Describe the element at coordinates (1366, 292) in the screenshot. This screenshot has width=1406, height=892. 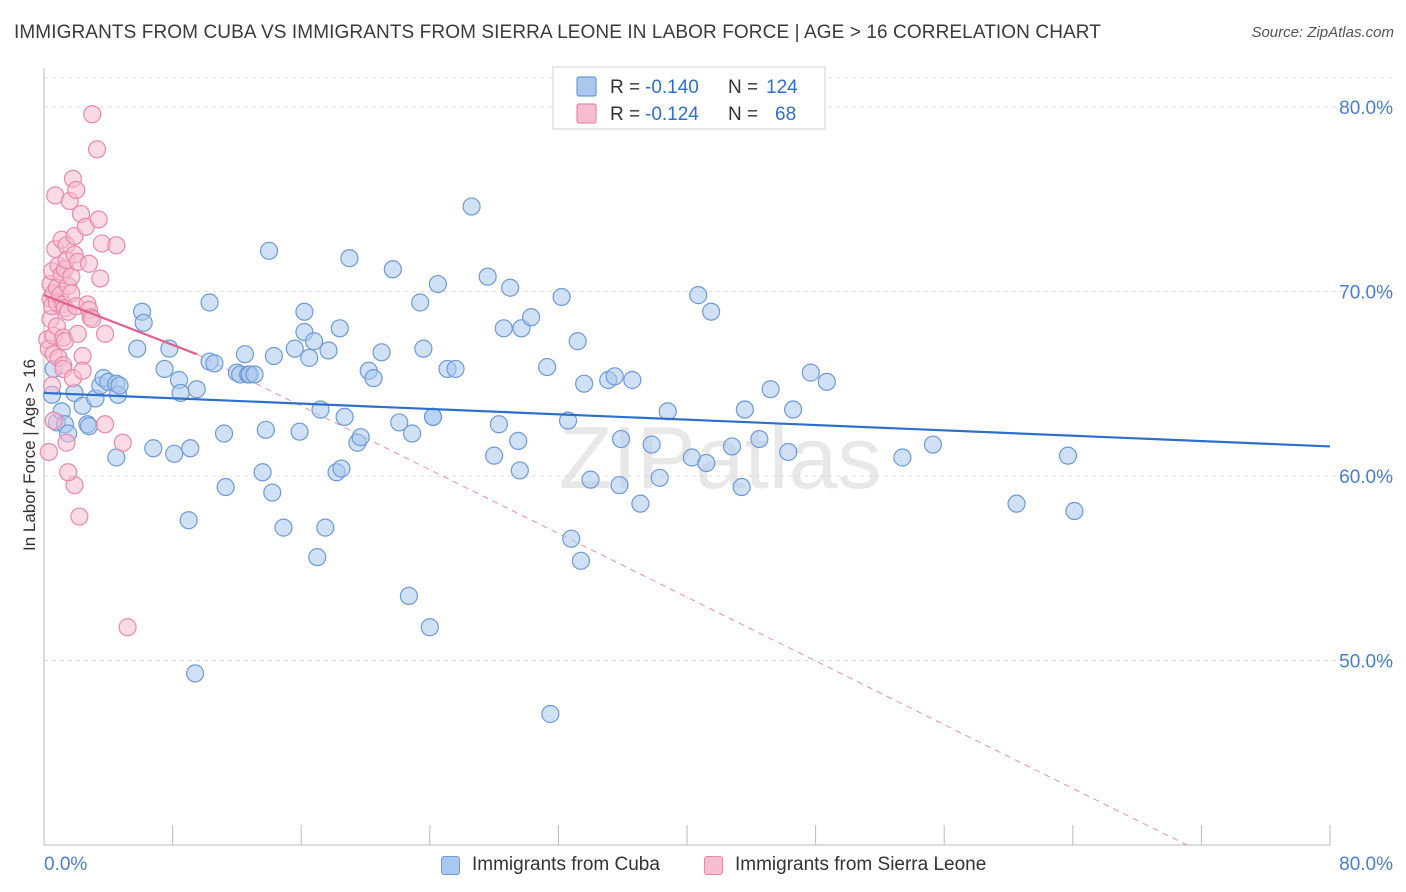
I see `y-tick-label: 70.0%` at that location.